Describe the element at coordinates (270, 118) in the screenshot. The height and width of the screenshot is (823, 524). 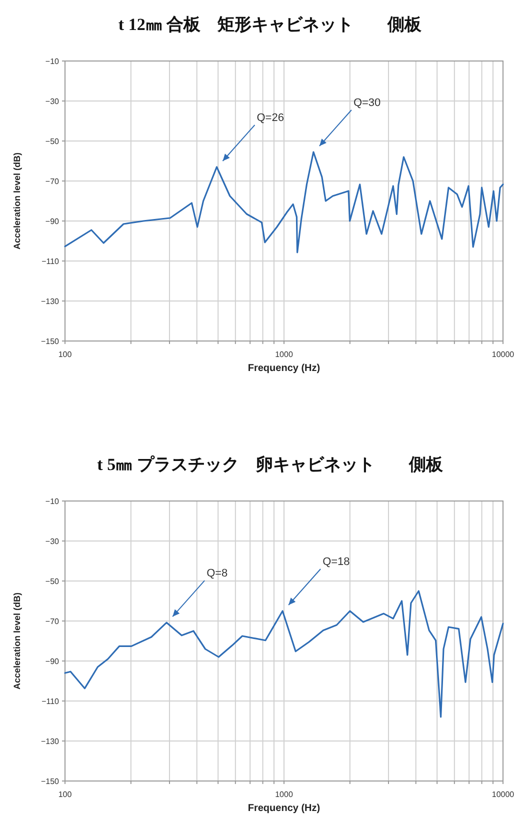
I see `annotation: Q=26` at that location.